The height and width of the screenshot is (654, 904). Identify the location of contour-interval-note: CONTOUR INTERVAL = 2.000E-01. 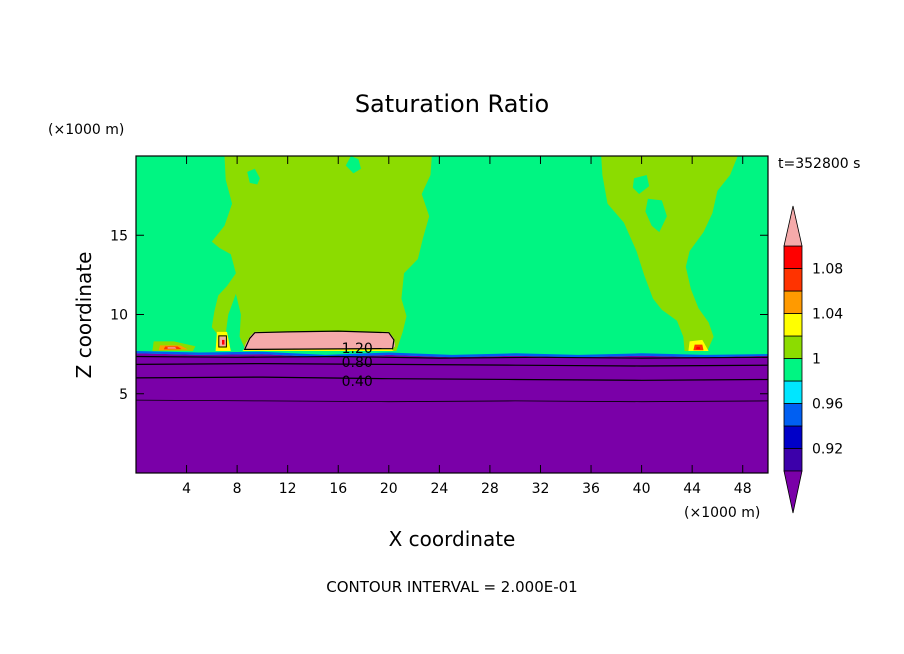
(451, 587).